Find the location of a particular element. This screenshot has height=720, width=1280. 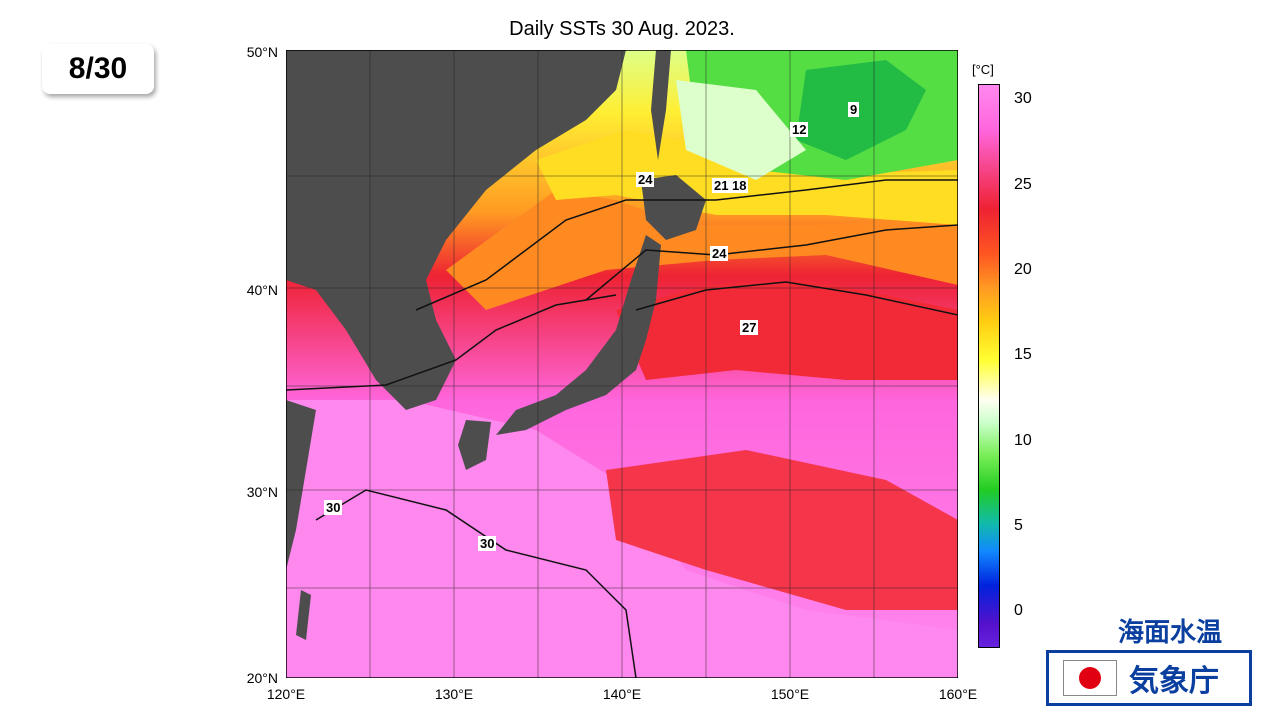

land-hokkaido is located at coordinates (673, 207).